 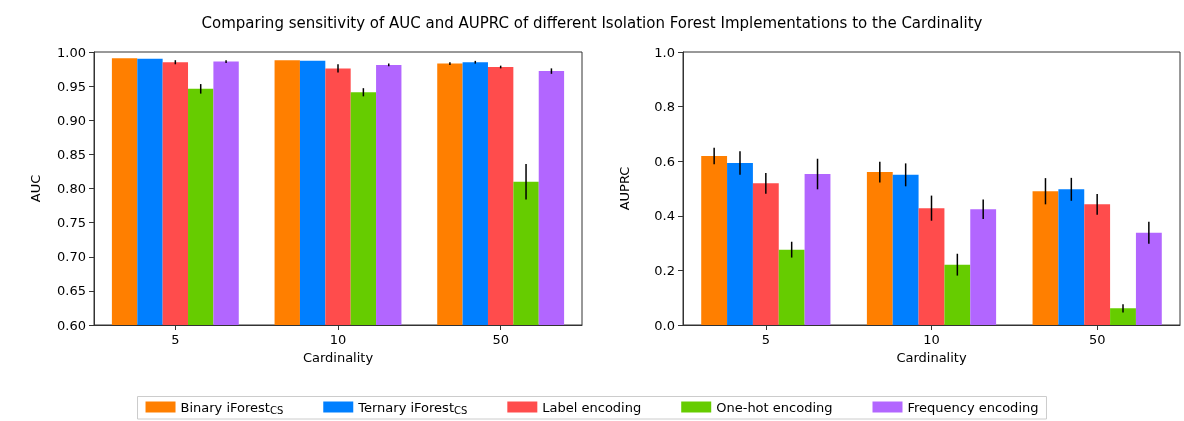 What do you see at coordinates (592, 22) in the screenshot?
I see `chart-title: Comparing sensitivity of AUC and AUPRC of different Isolation Forest Implementations to the Cardinality` at bounding box center [592, 22].